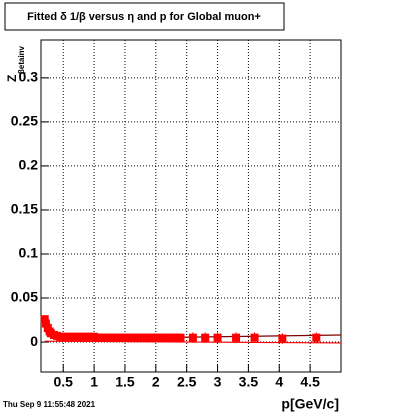  What do you see at coordinates (29, 253) in the screenshot?
I see `y-tick-label: 0.1` at bounding box center [29, 253].